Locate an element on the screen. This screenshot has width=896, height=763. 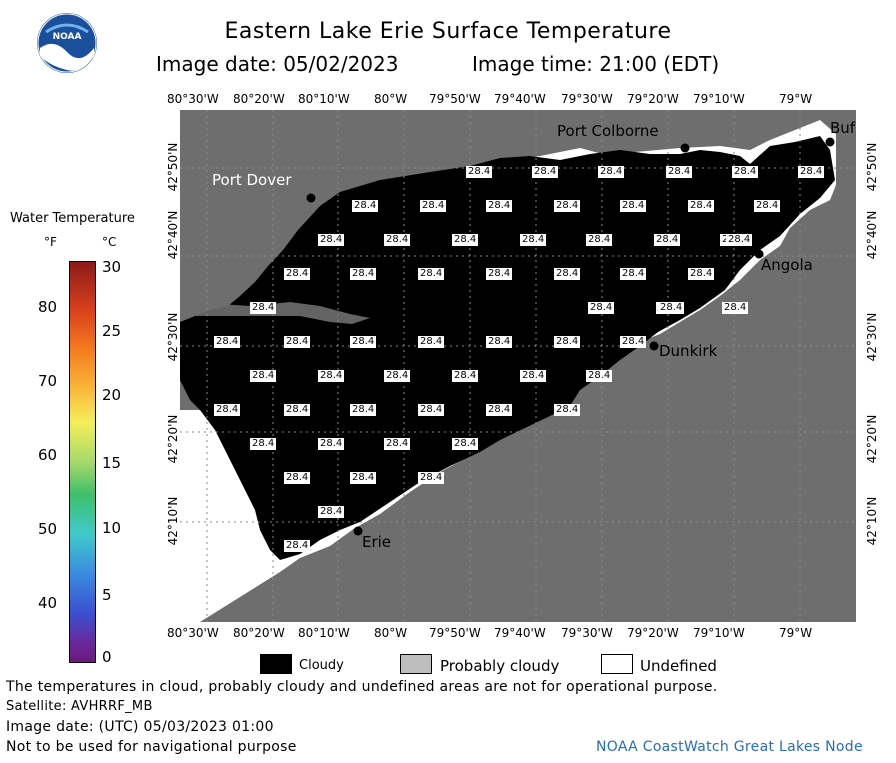
city-label-port-dover: Port Dover is located at coordinates (252, 180).